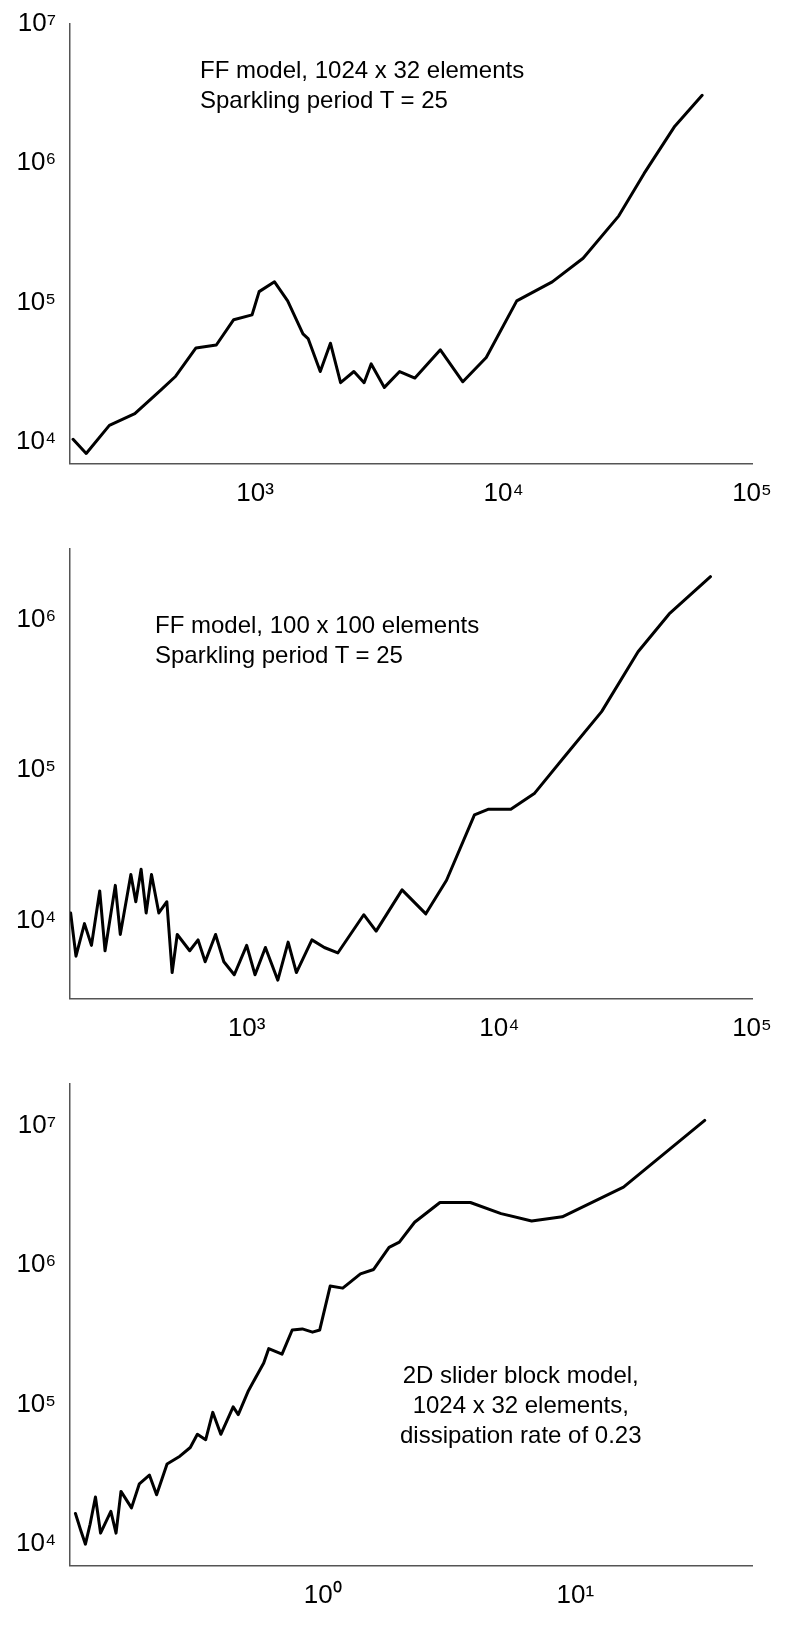 This screenshot has width=792, height=1627. Describe the element at coordinates (322, 1593) in the screenshot. I see `x-tick-label: 10⁰` at that location.